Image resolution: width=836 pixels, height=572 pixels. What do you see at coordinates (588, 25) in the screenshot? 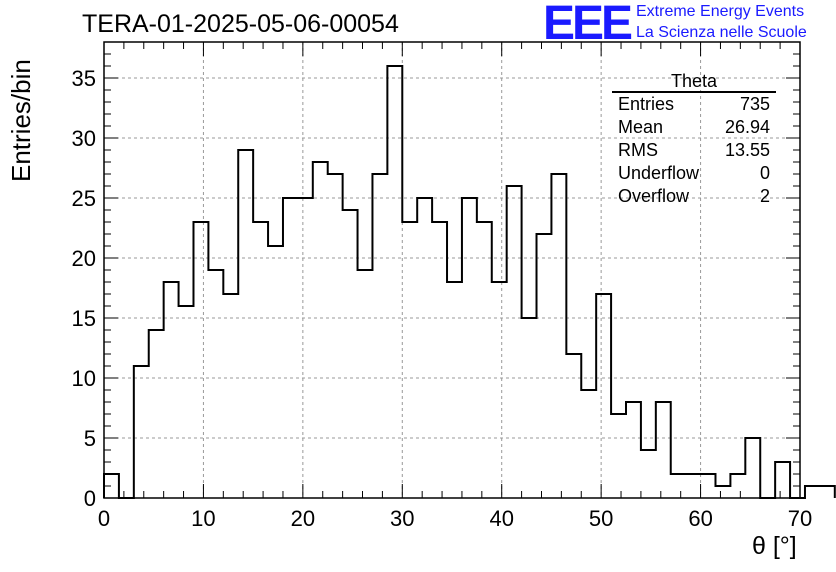
I see `eee-logo-mark: EEE` at bounding box center [588, 25].